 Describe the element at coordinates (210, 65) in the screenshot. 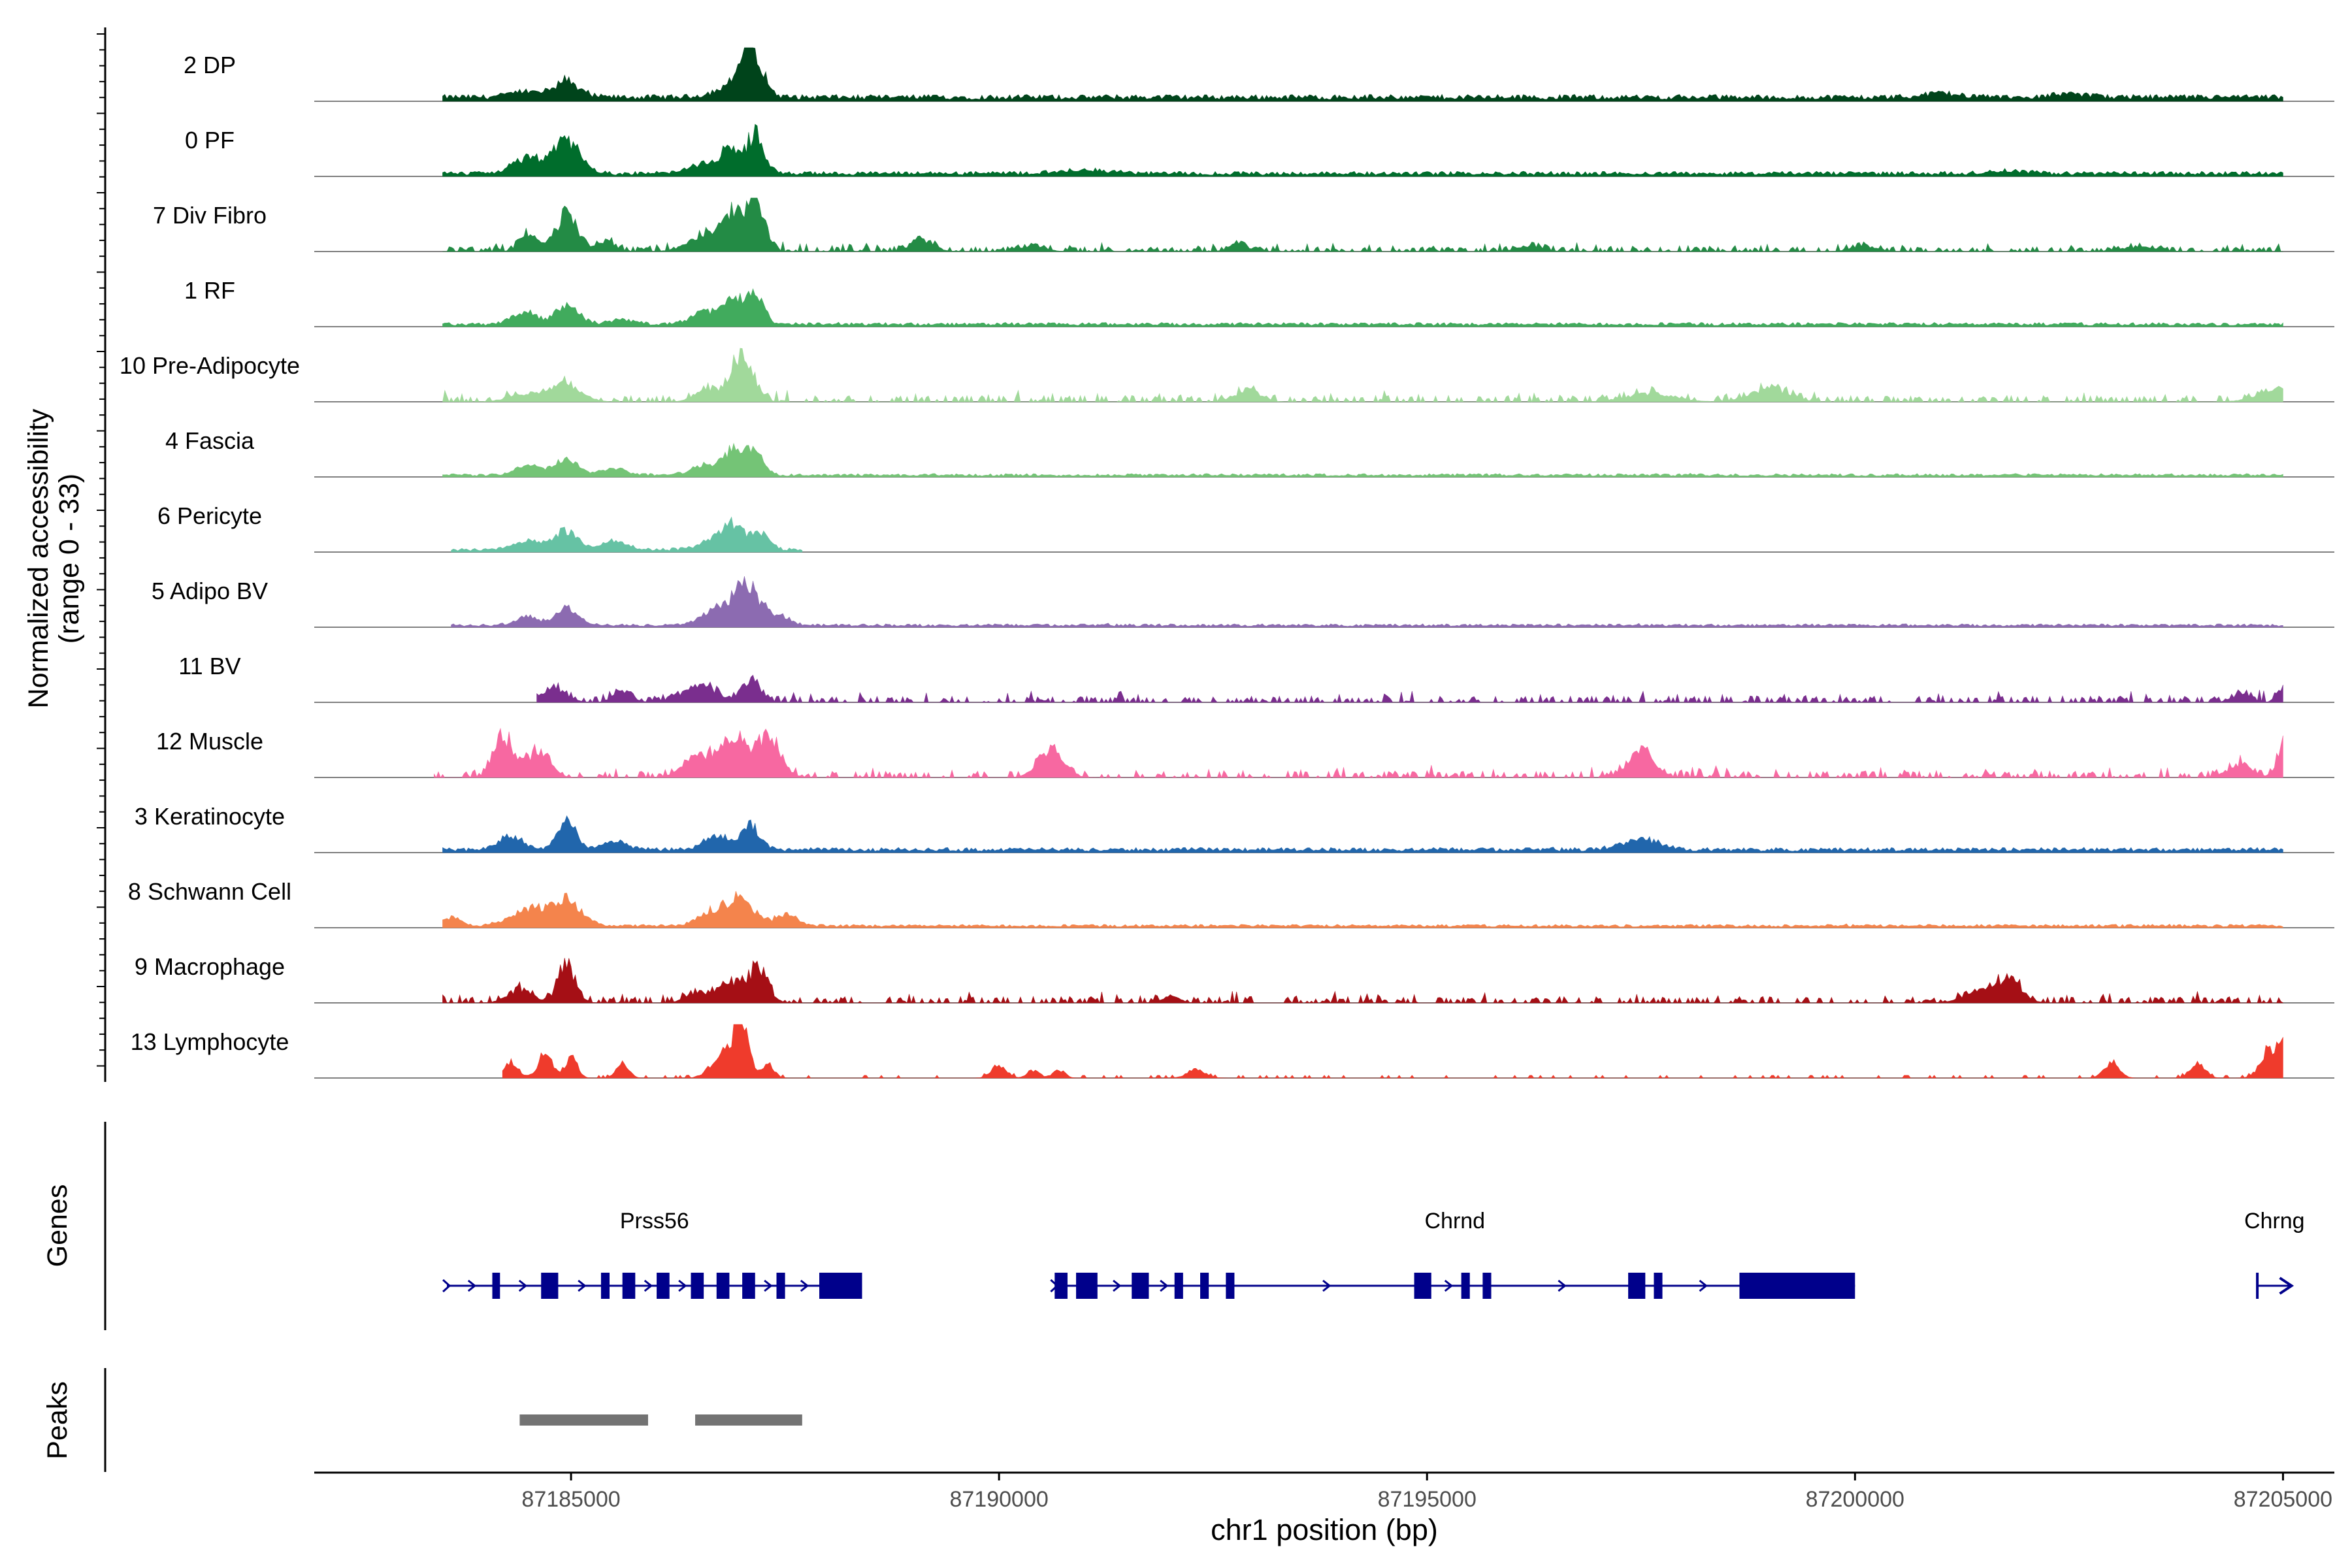

I see `track-label: 2 DP` at that location.